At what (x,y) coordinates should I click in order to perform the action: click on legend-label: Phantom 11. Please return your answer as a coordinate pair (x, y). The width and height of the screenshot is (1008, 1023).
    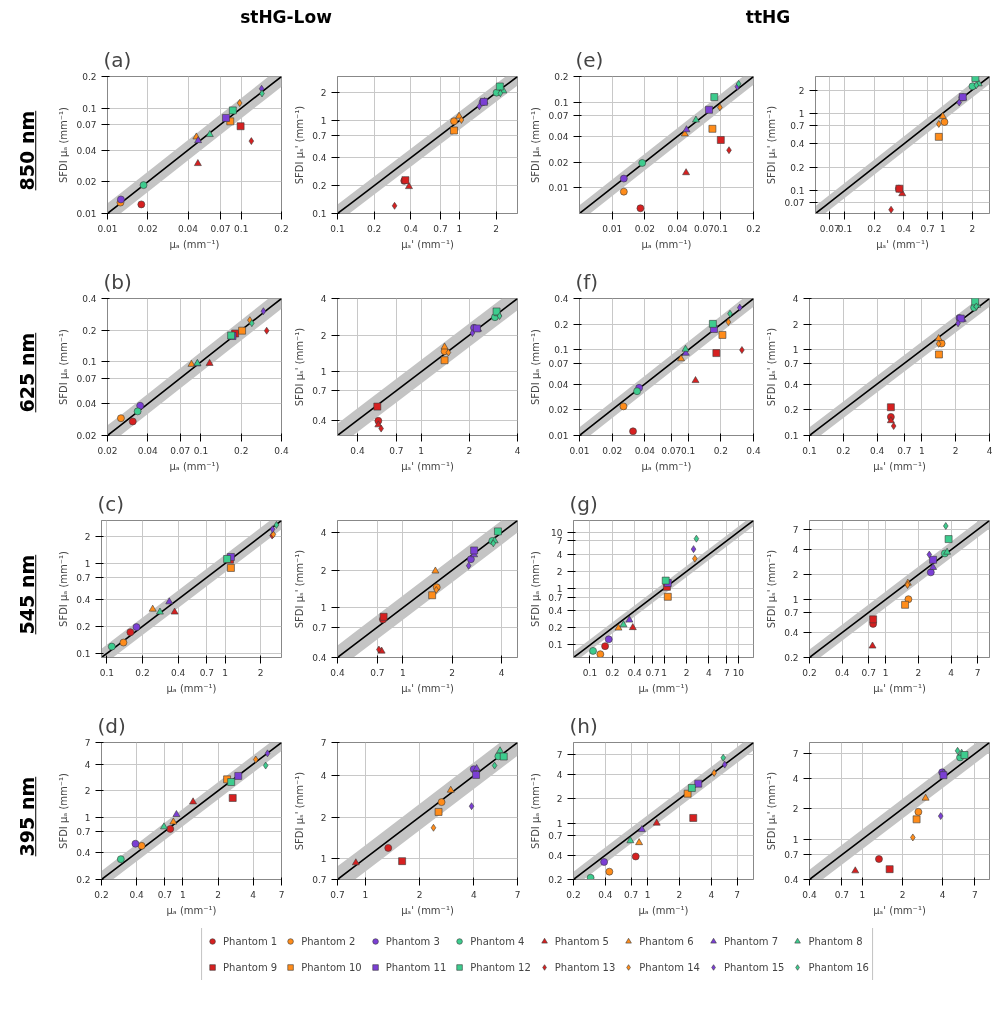
    Looking at the image, I should click on (416, 967).